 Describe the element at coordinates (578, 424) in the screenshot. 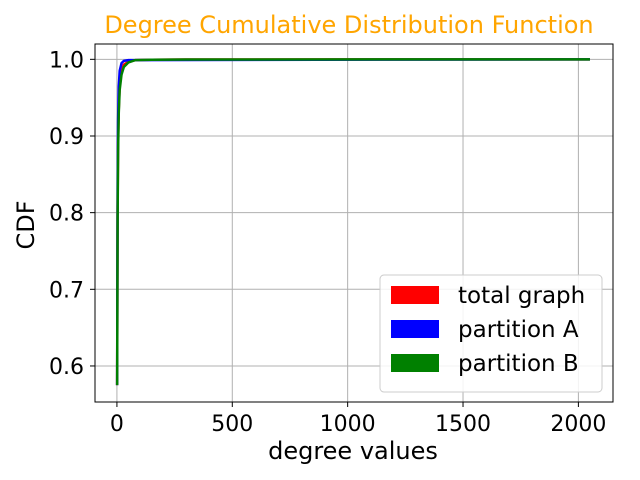

I see `x-tick-label: 2000` at that location.